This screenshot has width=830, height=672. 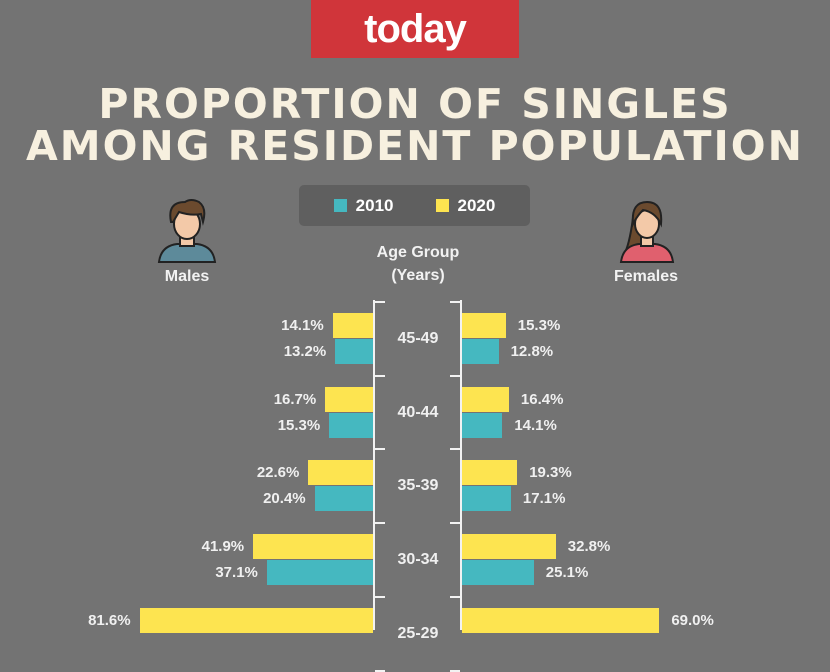 I want to click on axis-label-line1: Age Group, so click(x=418, y=252).